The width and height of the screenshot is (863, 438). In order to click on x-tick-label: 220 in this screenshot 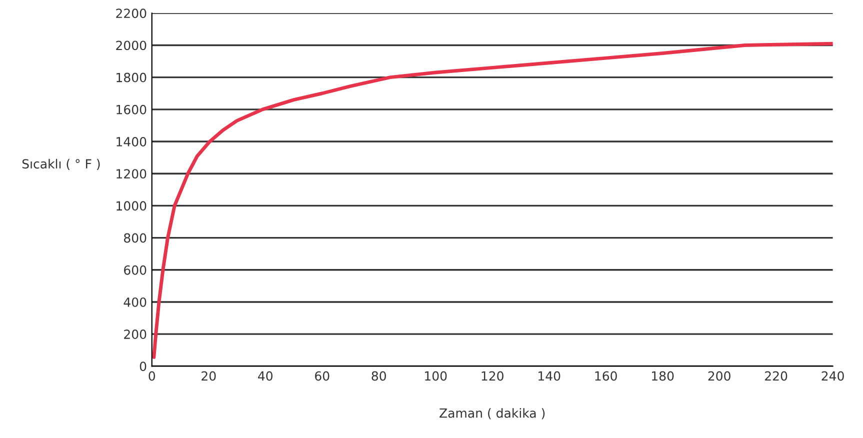, I will do `click(776, 376)`.